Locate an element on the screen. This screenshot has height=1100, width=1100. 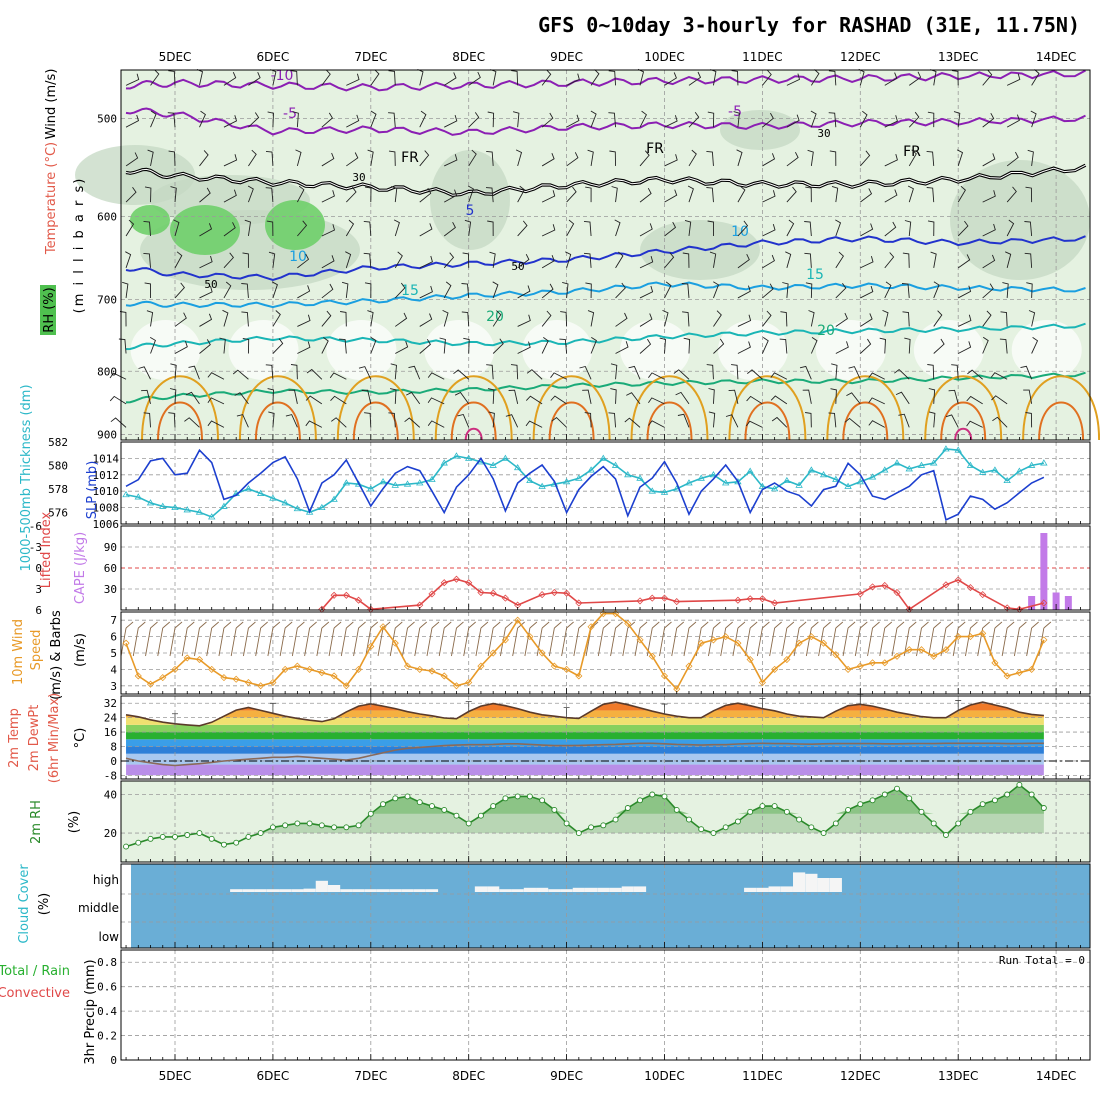
precip-tick: 0.4 is located at coordinates (107, 1011).